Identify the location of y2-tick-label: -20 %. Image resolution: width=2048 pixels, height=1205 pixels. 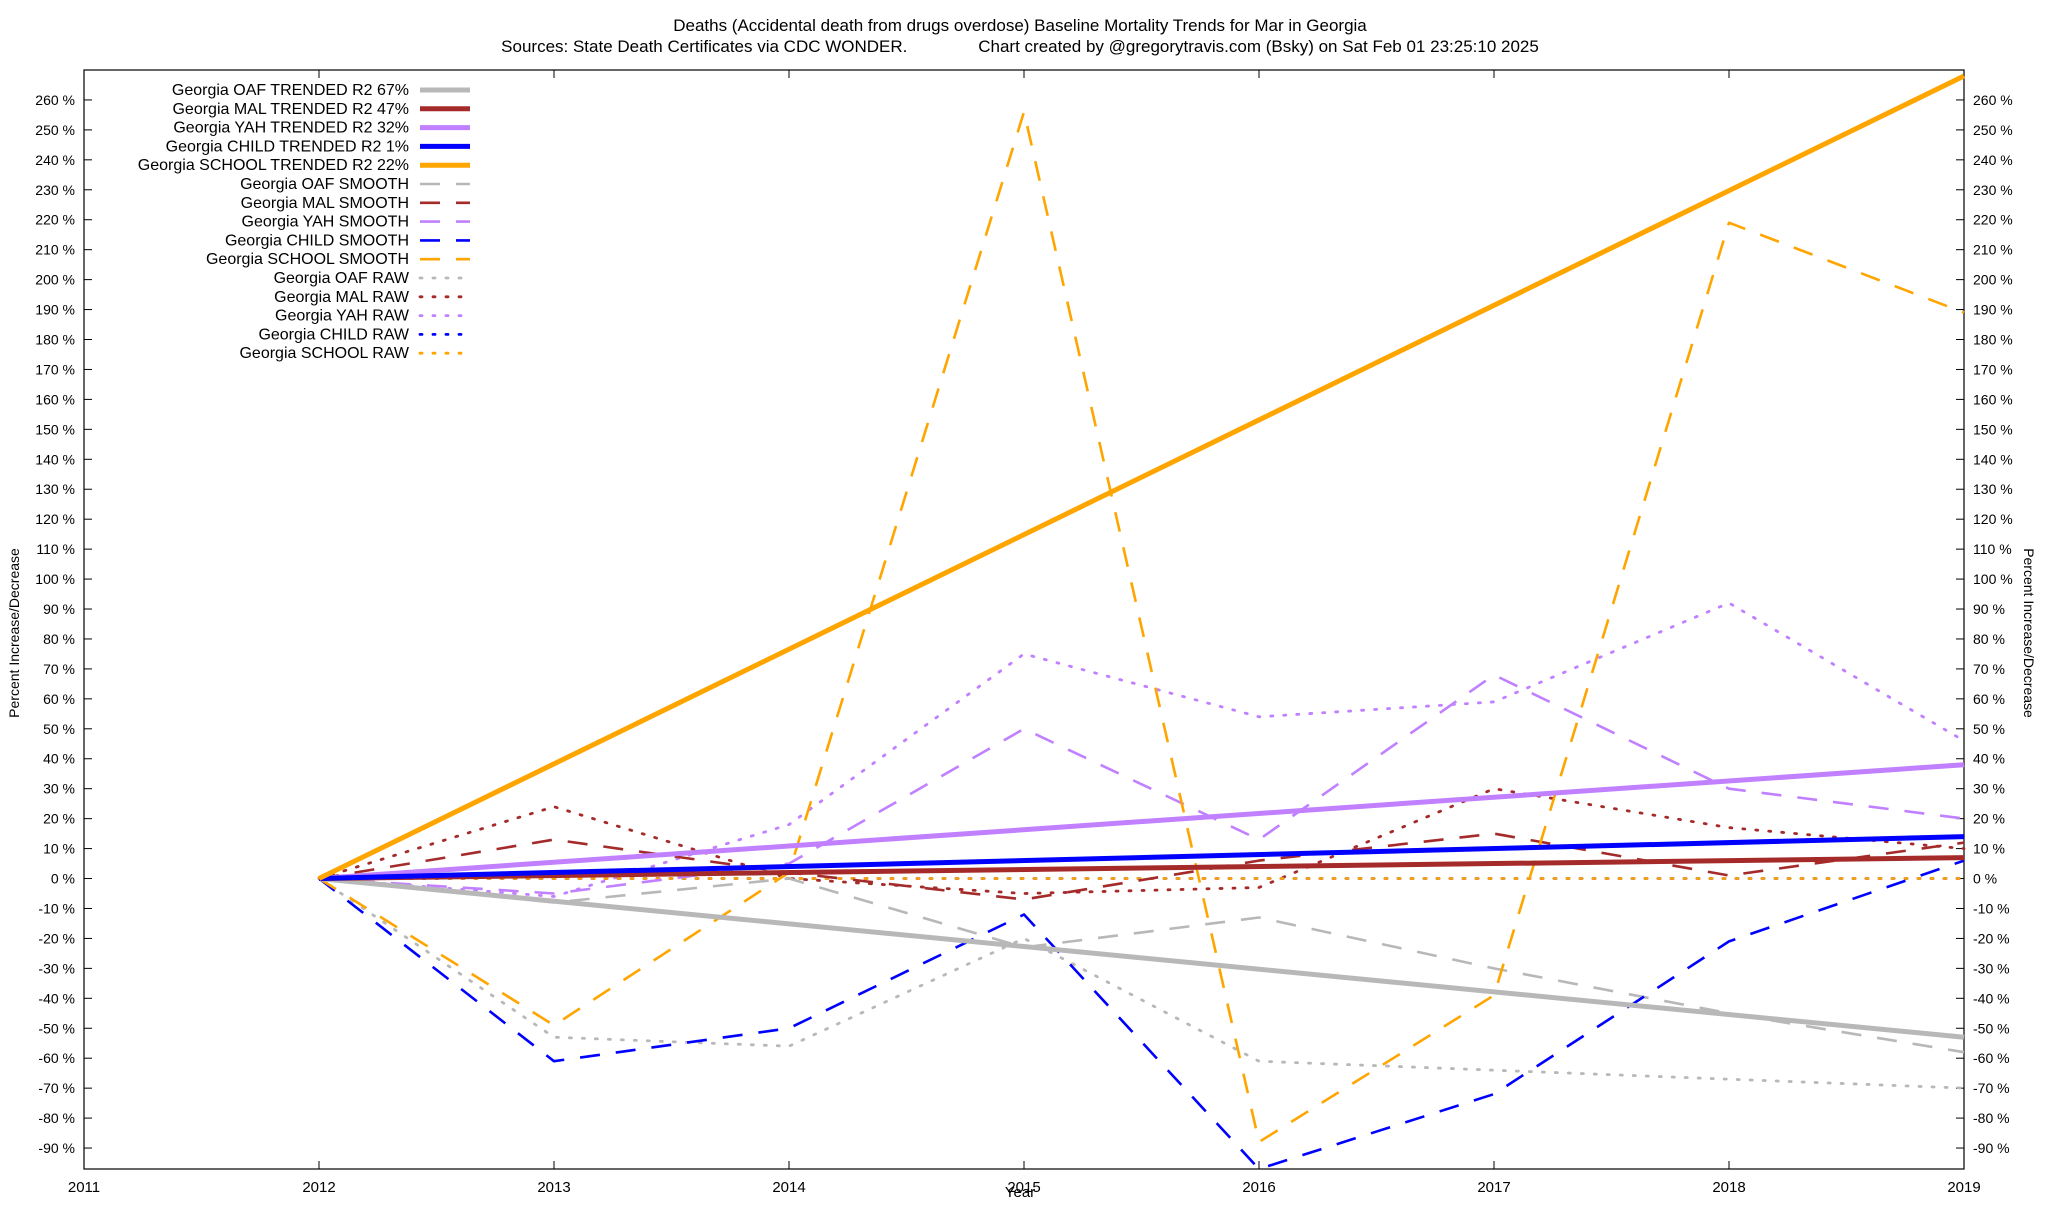
(1991, 938).